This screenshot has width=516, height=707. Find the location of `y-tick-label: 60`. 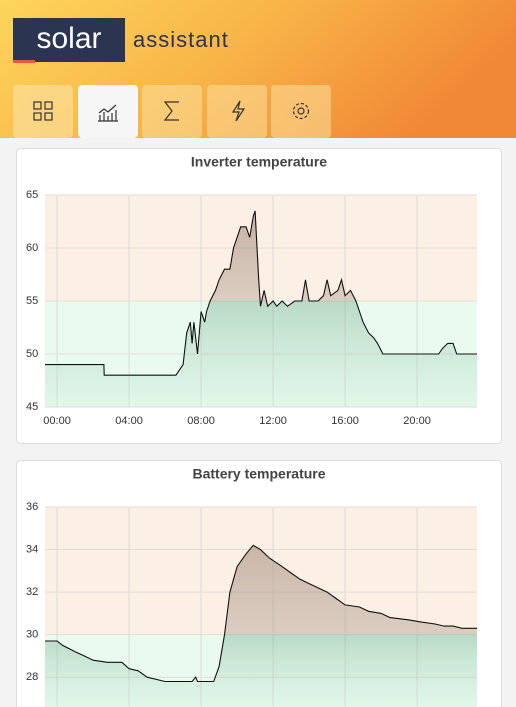

y-tick-label: 60 is located at coordinates (32, 248).